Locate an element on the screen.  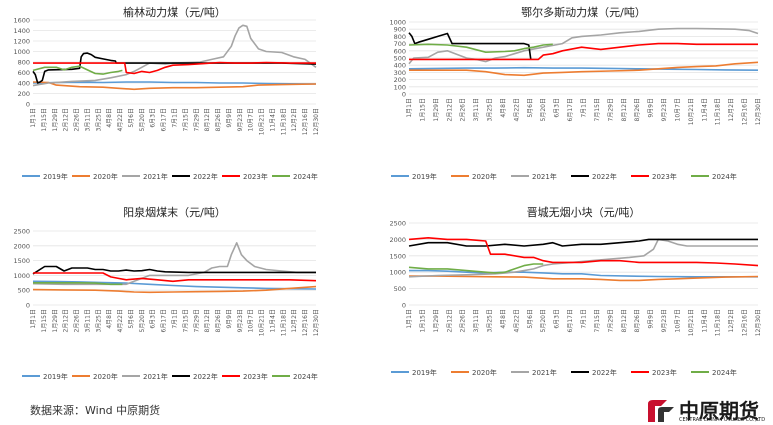
logo-mark-icon is located at coordinates (661, 411).